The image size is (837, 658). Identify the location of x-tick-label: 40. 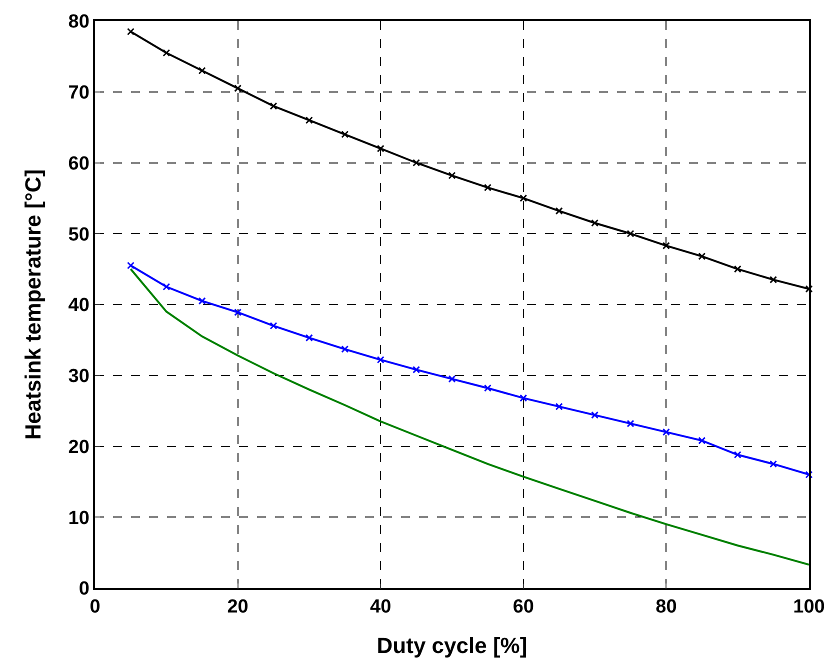
(381, 607).